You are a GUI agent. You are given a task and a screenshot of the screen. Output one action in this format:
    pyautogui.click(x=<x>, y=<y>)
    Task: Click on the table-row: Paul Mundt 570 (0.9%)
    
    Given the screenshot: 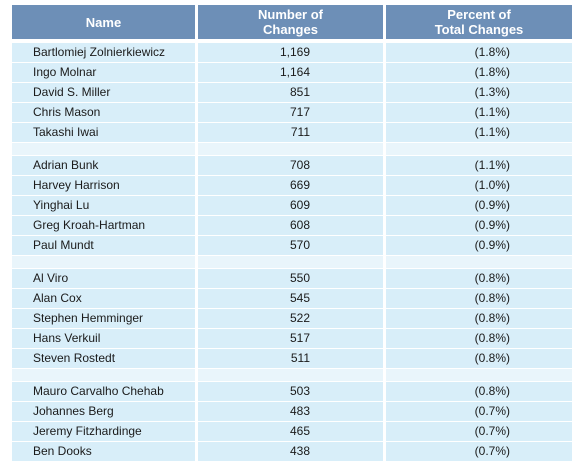 What is the action you would take?
    pyautogui.click(x=292, y=245)
    